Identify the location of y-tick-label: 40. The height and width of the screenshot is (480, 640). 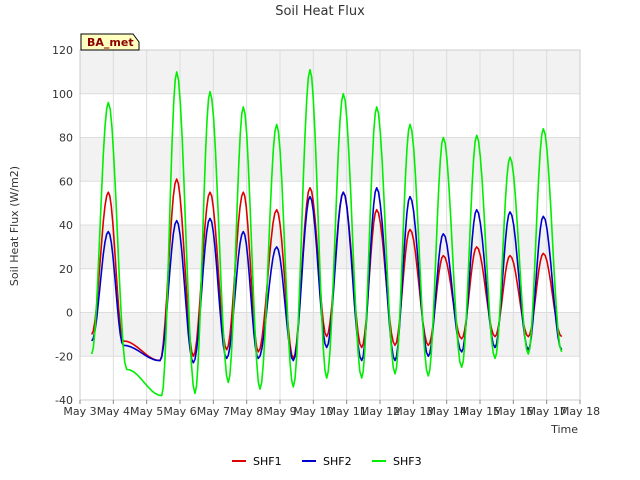
(66, 225).